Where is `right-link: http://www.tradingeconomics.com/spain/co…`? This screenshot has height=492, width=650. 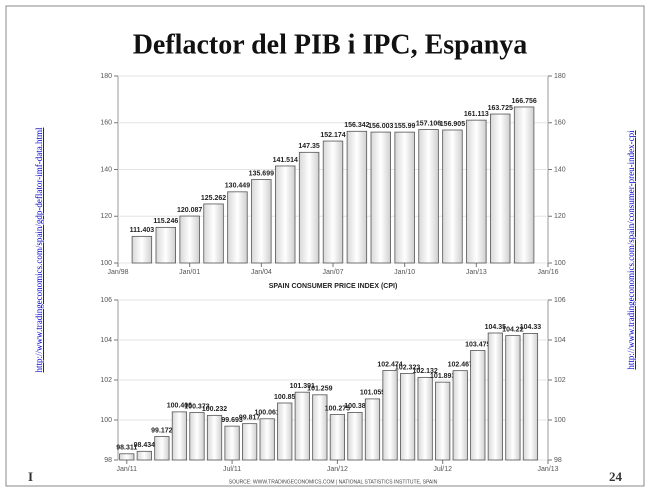 right-link: http://www.tradingeconomics.com/spain/co… is located at coordinates (631, 250).